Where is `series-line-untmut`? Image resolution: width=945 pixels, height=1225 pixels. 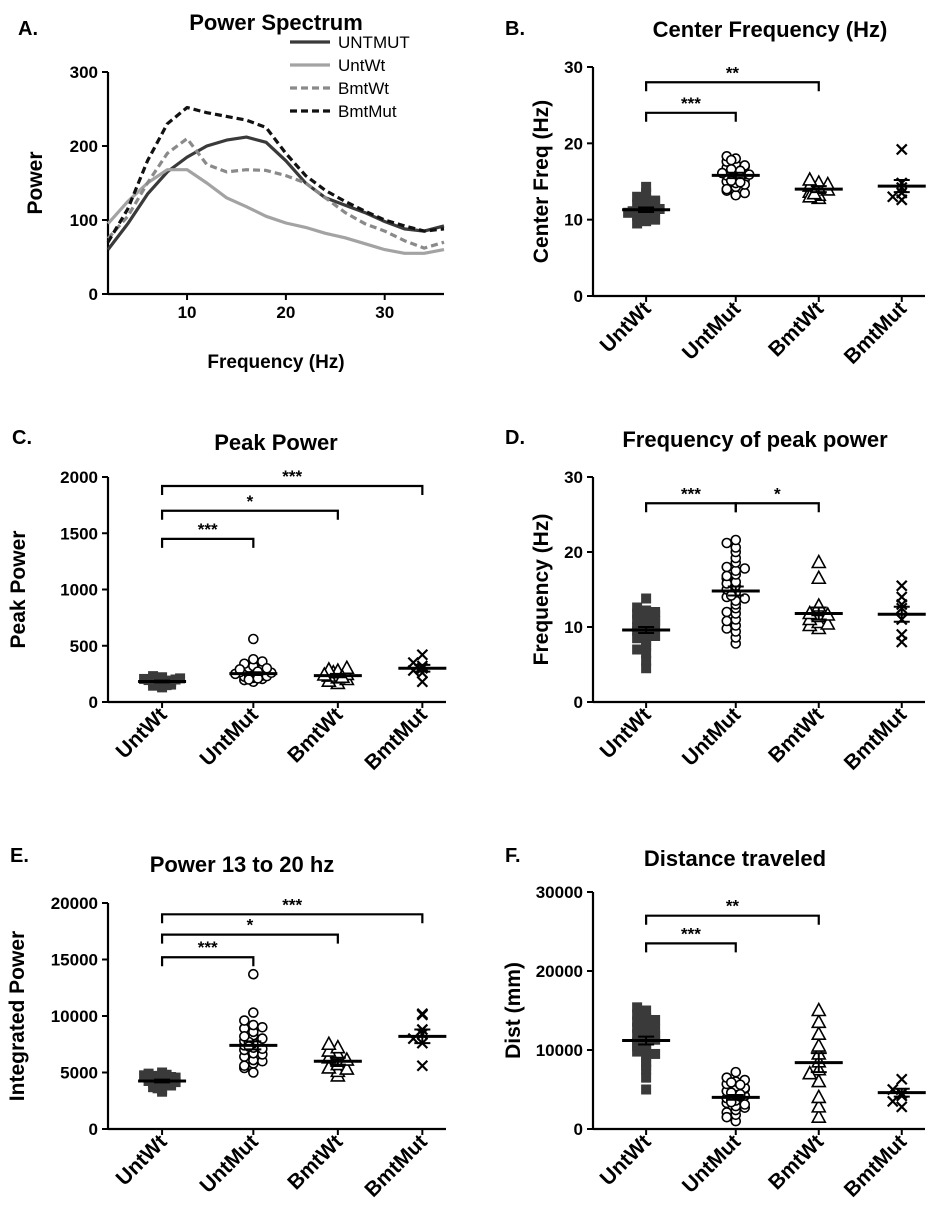
series-line-untmut is located at coordinates (275, 193).